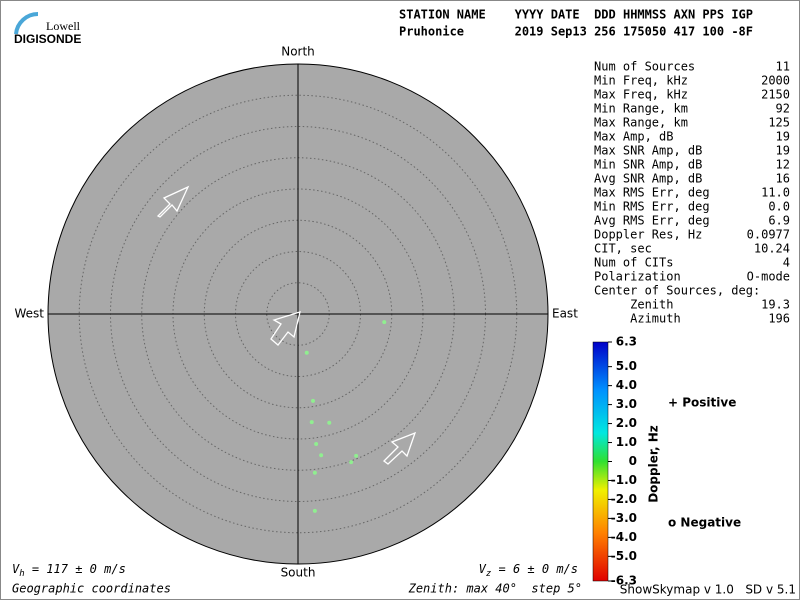 The height and width of the screenshot is (600, 800). Describe the element at coordinates (783, 67) in the screenshot. I see `stat-value: 11` at that location.